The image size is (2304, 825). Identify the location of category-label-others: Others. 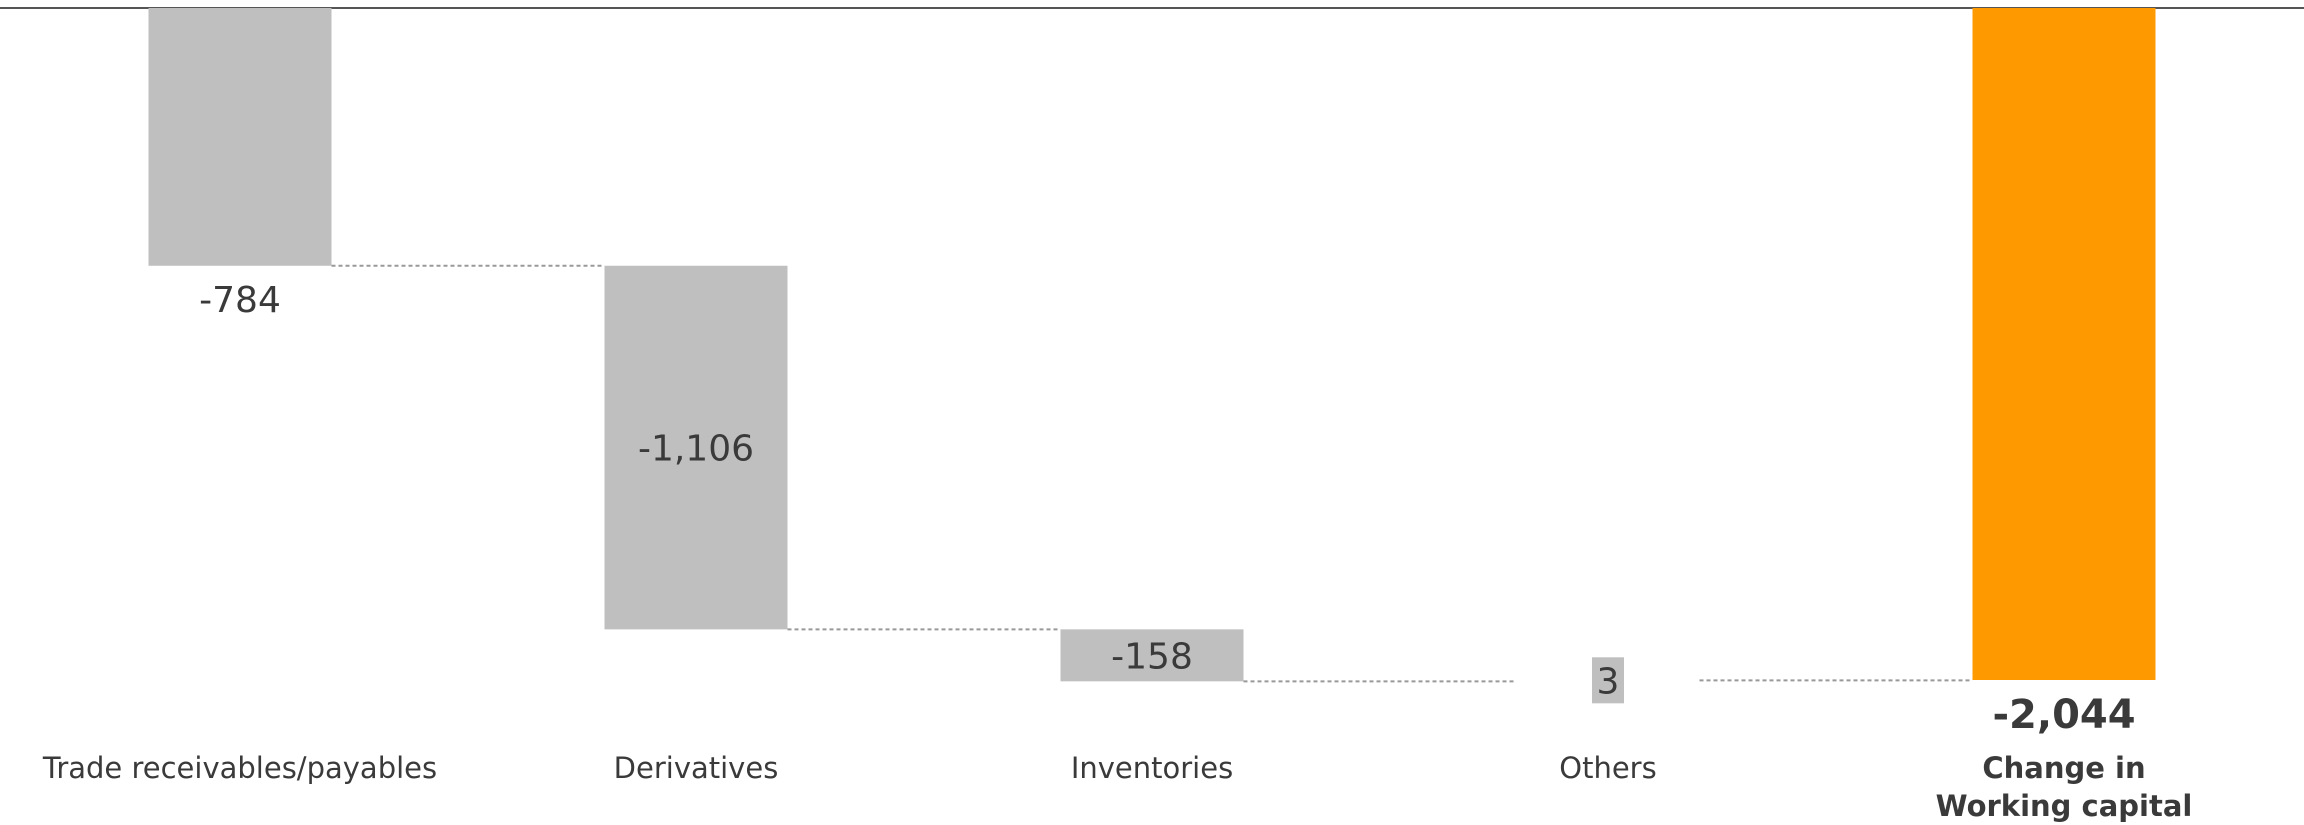
(1607, 768).